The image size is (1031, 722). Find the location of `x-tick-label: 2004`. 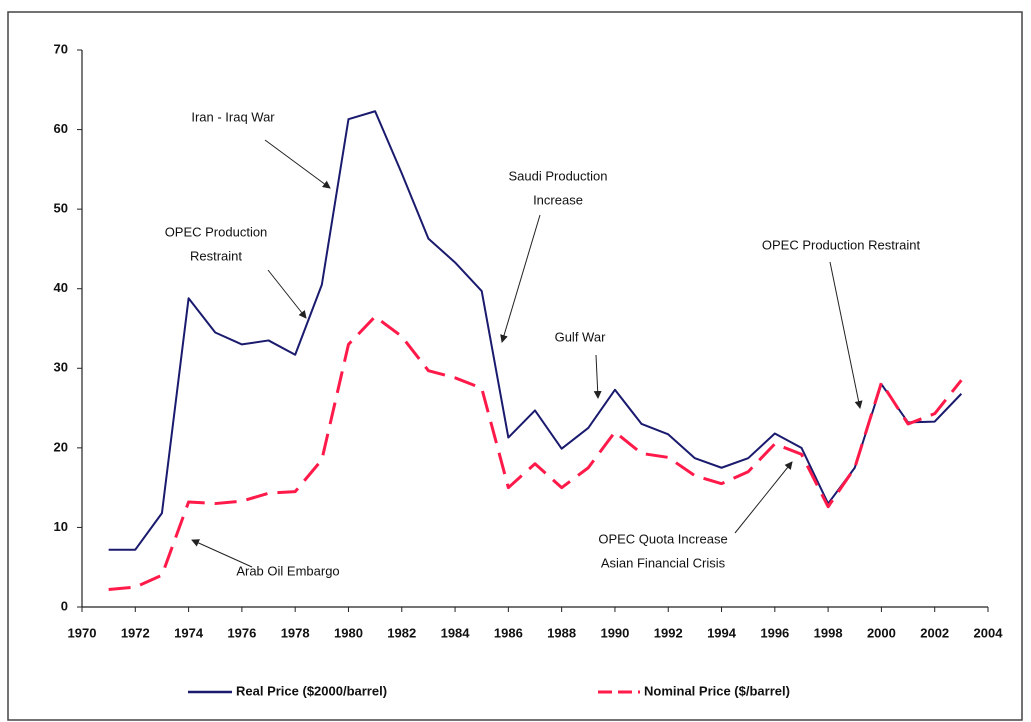

x-tick-label: 2004 is located at coordinates (989, 632).